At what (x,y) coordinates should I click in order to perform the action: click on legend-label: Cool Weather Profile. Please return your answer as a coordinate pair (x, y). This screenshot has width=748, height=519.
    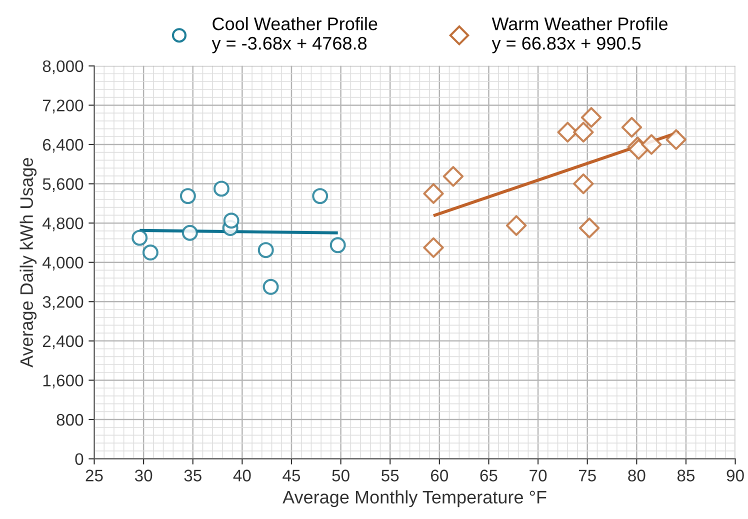
    Looking at the image, I should click on (295, 23).